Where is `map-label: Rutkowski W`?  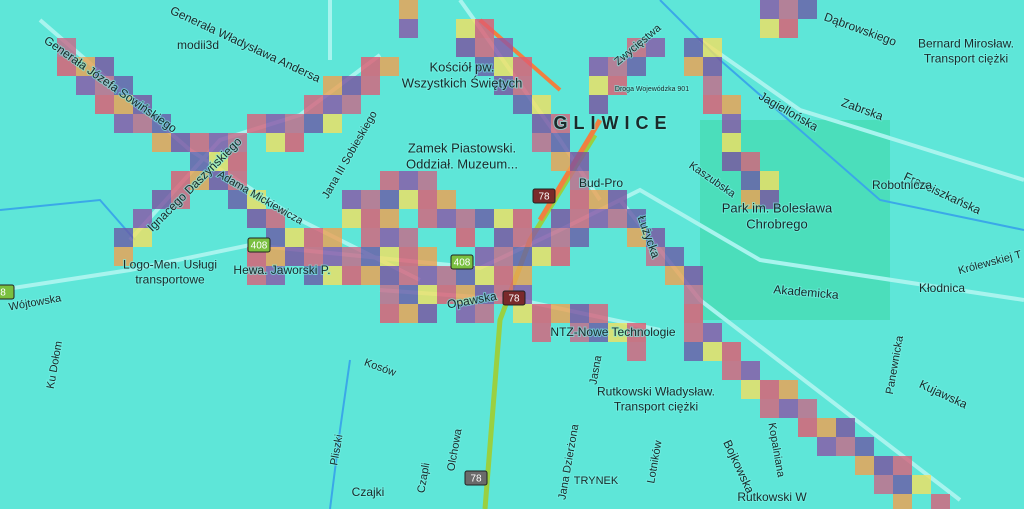 map-label: Rutkowski W is located at coordinates (772, 497).